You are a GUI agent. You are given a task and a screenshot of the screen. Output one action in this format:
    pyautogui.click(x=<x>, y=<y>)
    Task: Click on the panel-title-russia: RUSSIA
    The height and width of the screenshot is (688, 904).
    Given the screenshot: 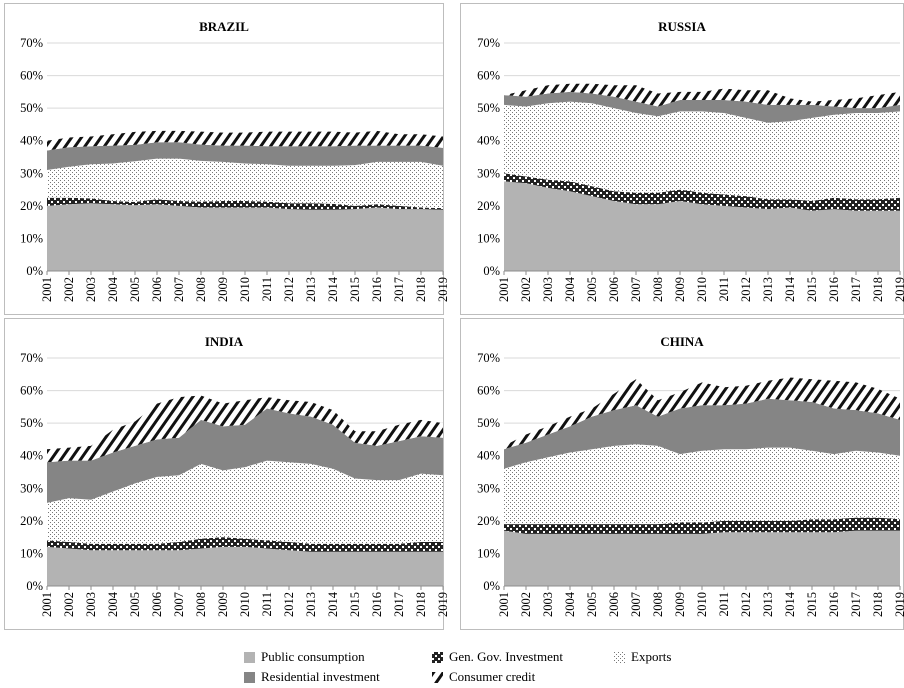 What is the action you would take?
    pyautogui.click(x=682, y=26)
    